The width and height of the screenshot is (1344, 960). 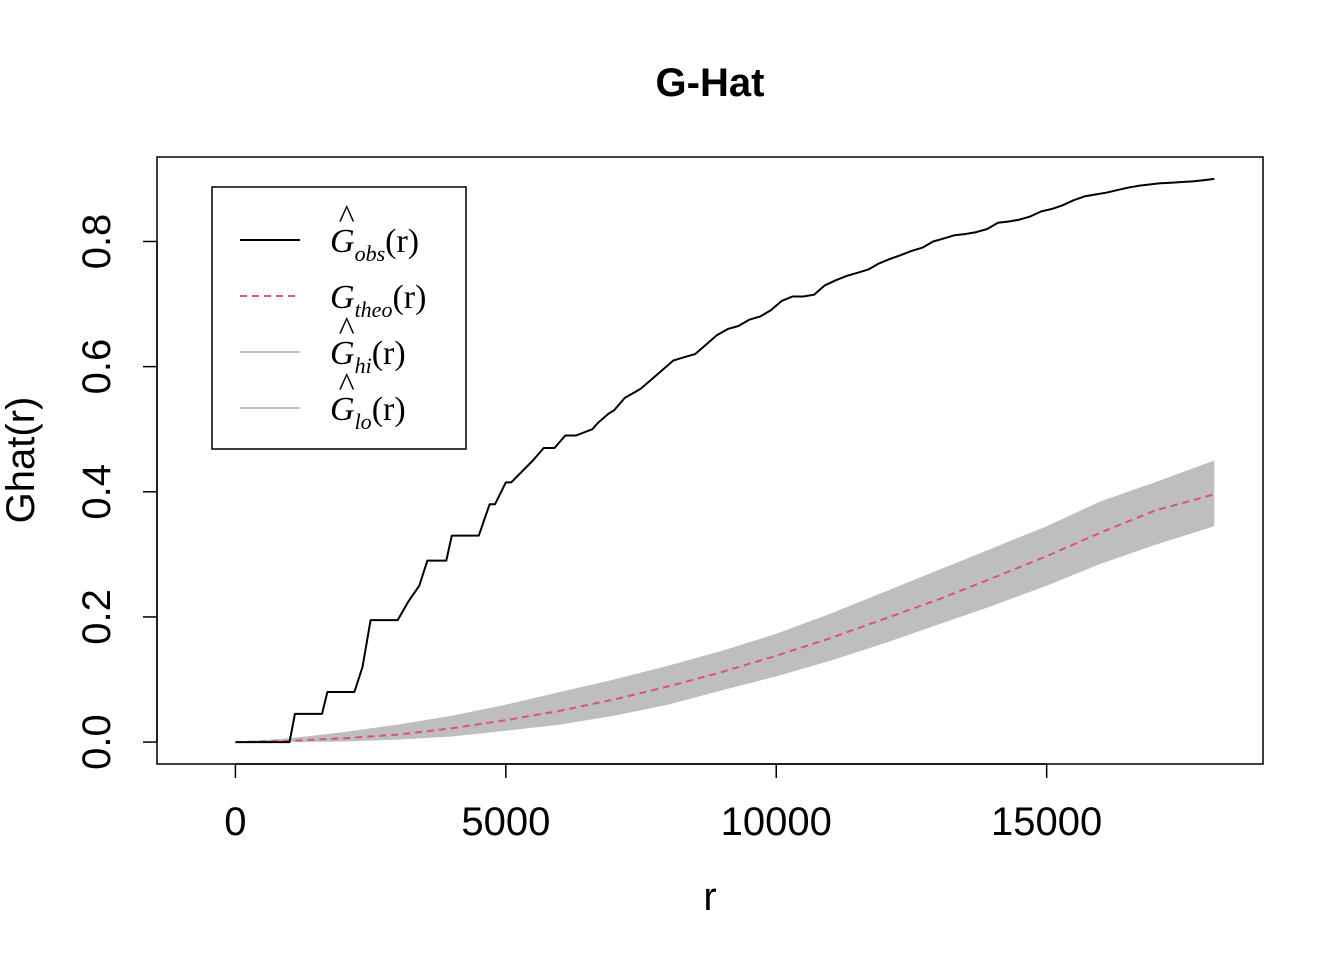 I want to click on legend: Gobs(r)^Gtheo(r)Ghi(r)^Glo(r)^, so click(x=339, y=318).